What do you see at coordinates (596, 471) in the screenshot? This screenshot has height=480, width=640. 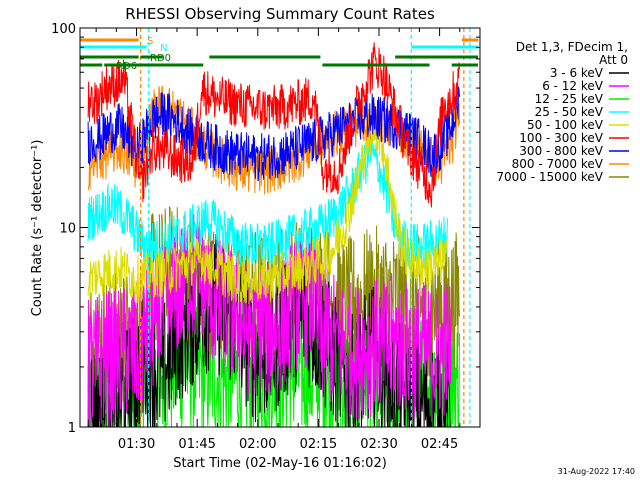 I see `footer-timestamp: 31-Aug-2022 17:40` at bounding box center [596, 471].